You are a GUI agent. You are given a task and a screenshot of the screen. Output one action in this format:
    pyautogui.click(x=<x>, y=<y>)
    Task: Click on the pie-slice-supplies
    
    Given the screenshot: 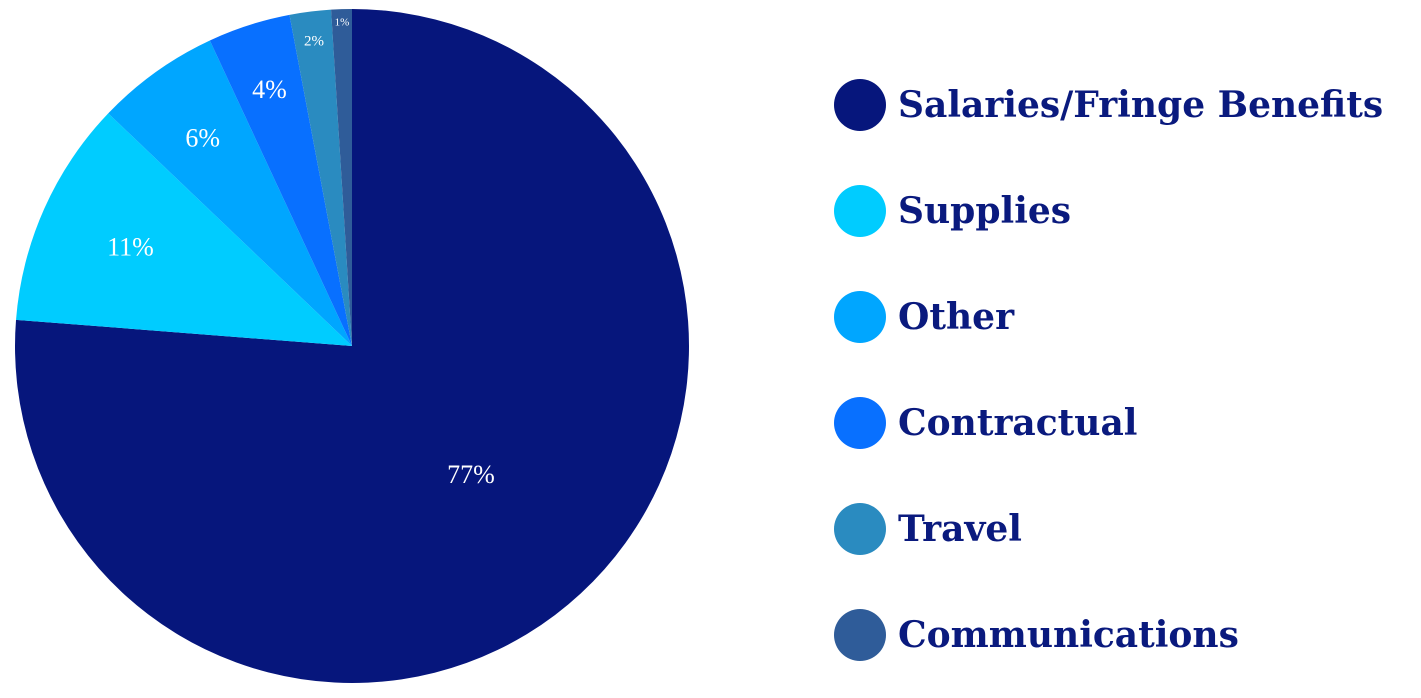 What is the action you would take?
    pyautogui.click(x=184, y=229)
    